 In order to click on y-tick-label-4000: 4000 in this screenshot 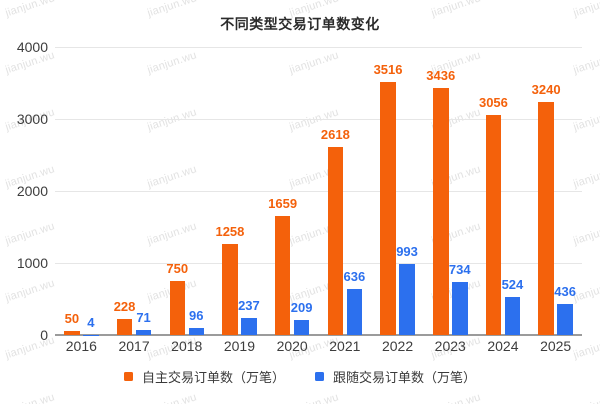, I will do `click(32, 47)`.